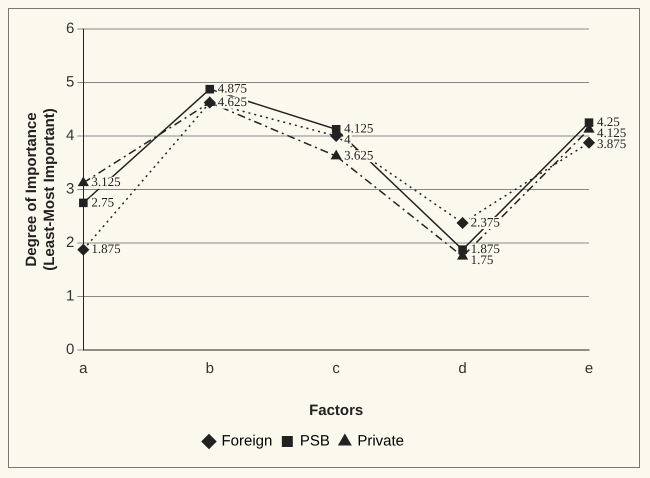  I want to click on x-axis-title: Factors, so click(336, 411).